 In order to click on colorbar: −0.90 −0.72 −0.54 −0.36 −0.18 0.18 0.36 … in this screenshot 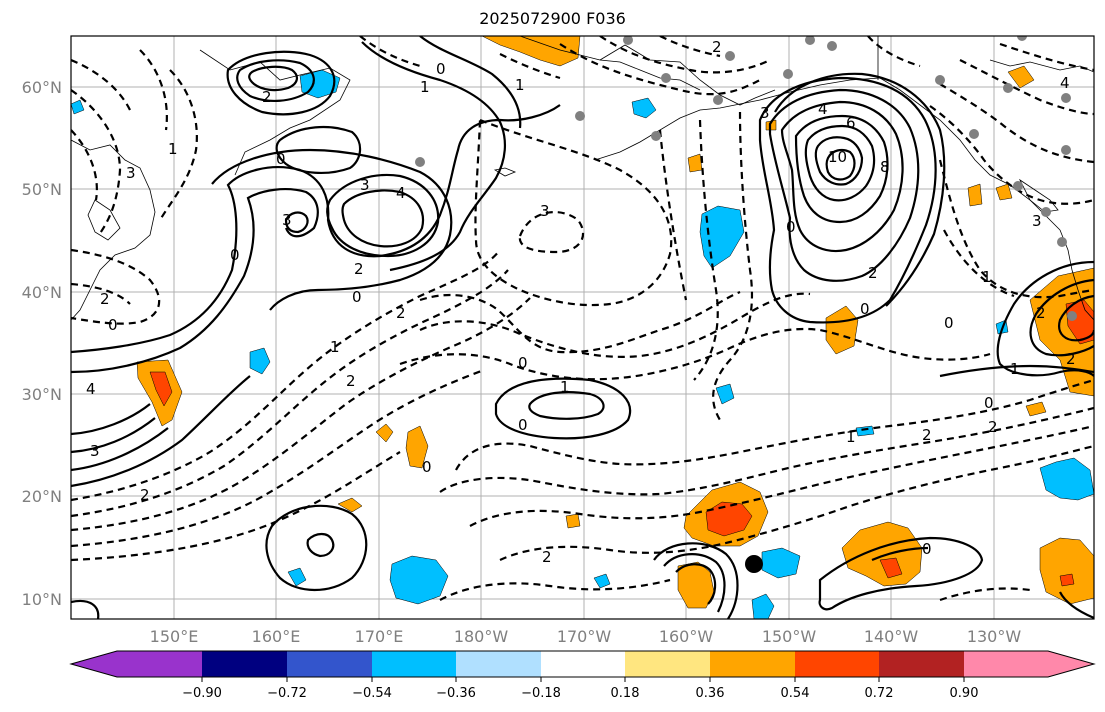, I will do `click(582, 676)`.